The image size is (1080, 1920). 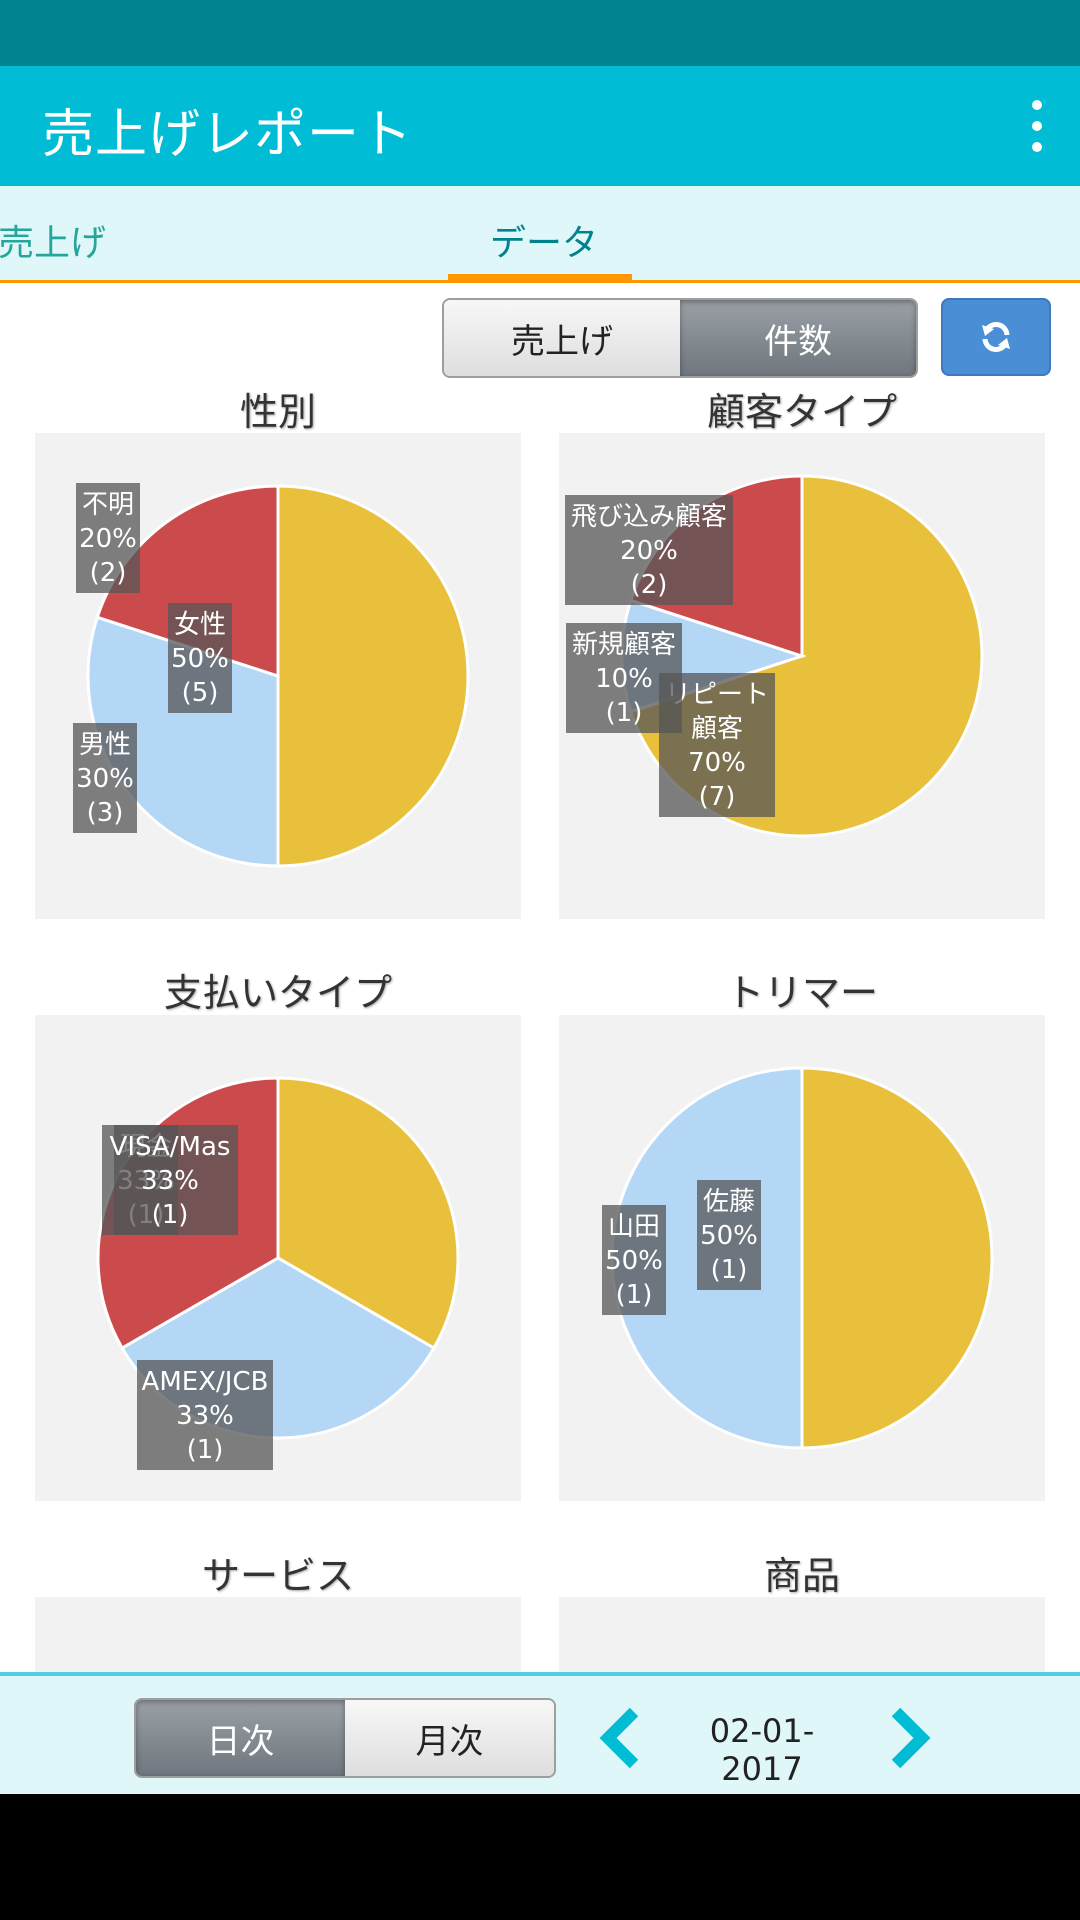 I want to click on refresh-button, so click(x=996, y=337).